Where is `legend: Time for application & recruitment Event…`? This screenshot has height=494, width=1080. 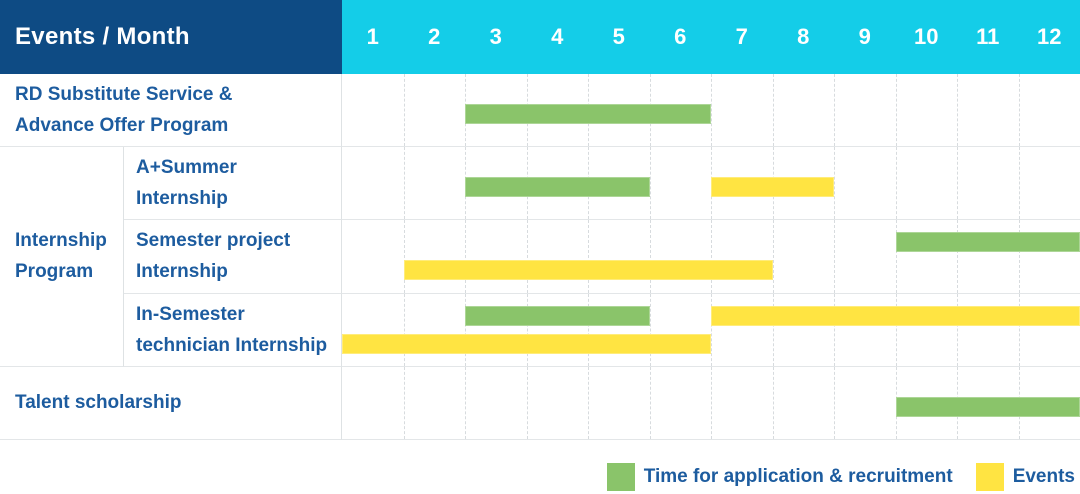 legend: Time for application & recruitment Event… is located at coordinates (537, 477).